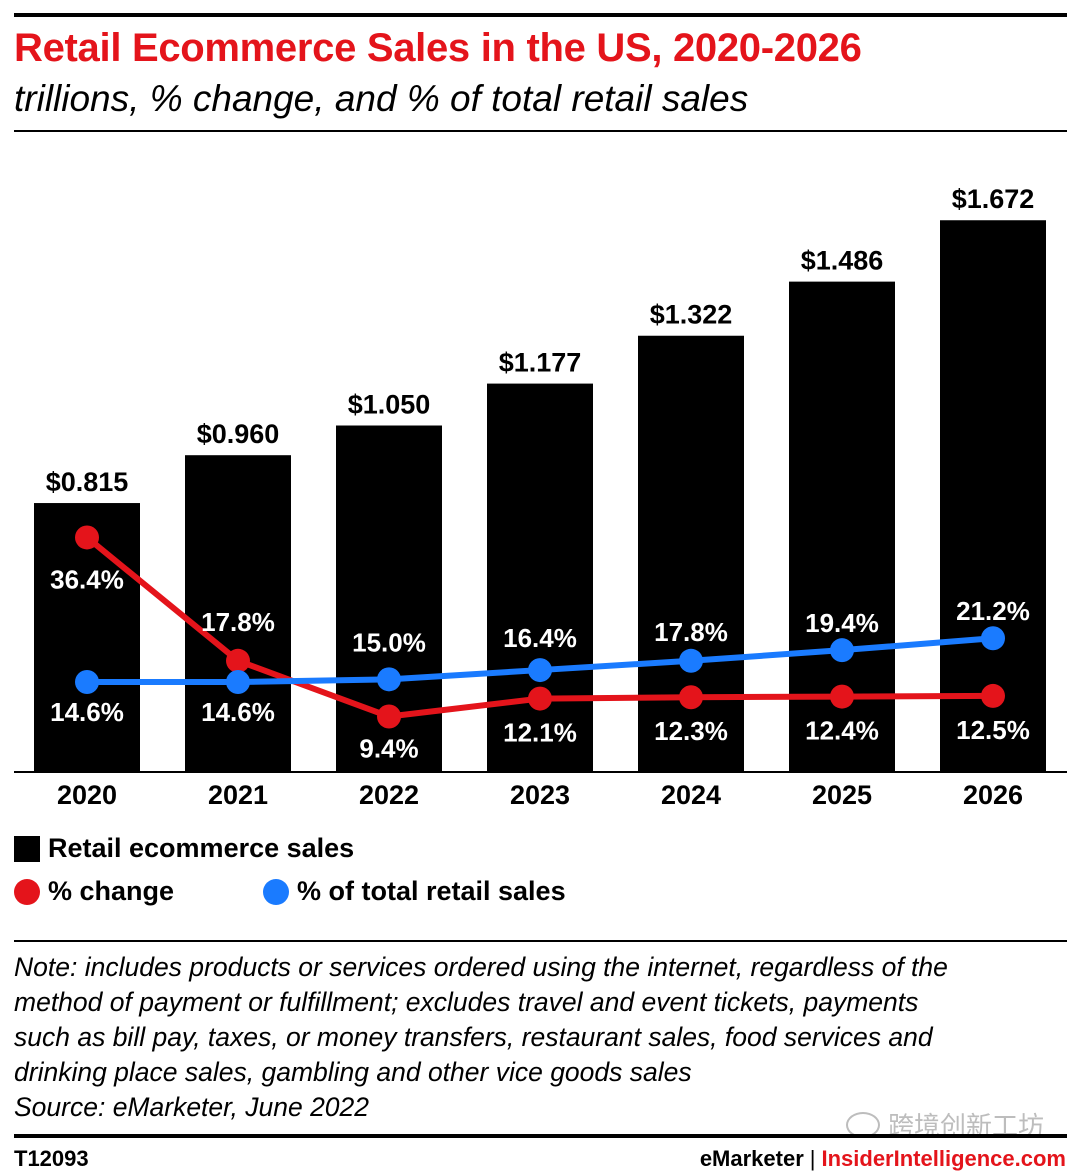 Image resolution: width=1080 pixels, height=1173 pixels. What do you see at coordinates (431, 891) in the screenshot?
I see `legend-label-share: % of total retail sales` at bounding box center [431, 891].